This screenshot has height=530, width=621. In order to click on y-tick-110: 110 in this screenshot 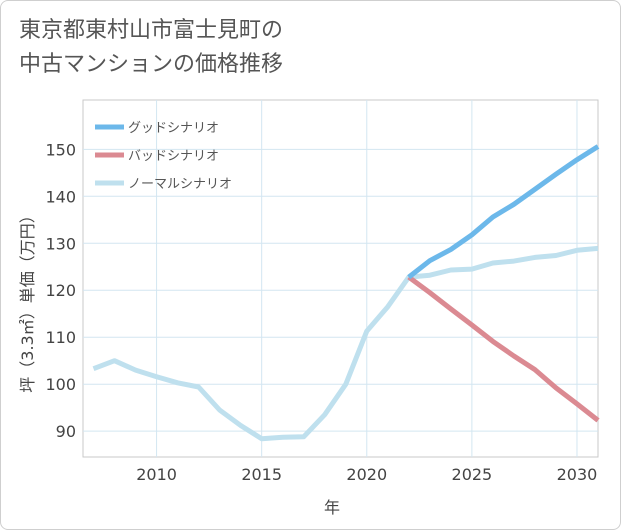, I will do `click(60, 337)`.